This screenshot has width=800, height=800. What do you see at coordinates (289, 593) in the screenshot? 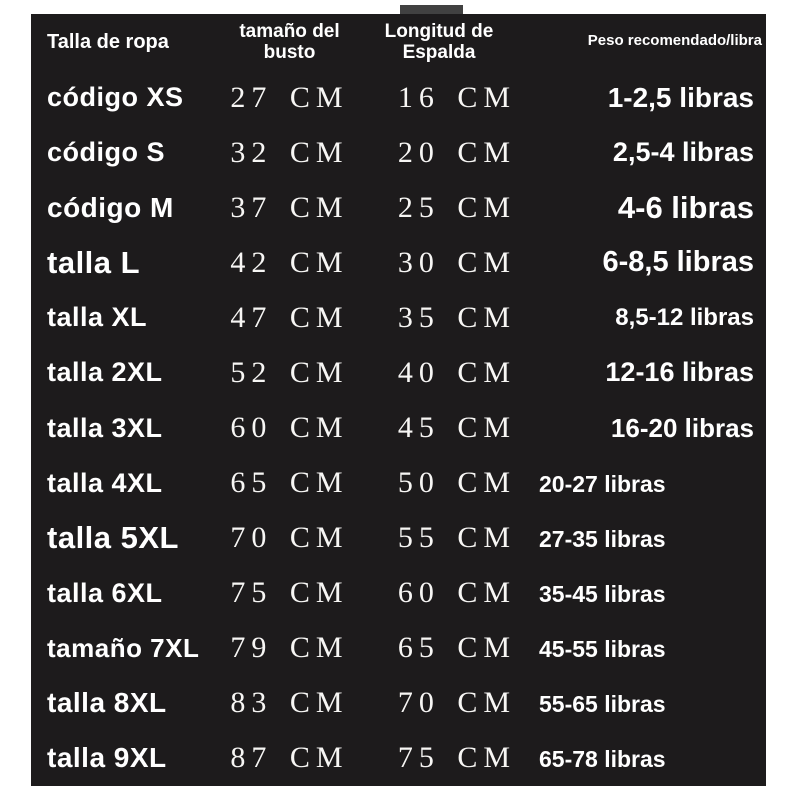
I see `bust-cell: 75 CM` at bounding box center [289, 593].